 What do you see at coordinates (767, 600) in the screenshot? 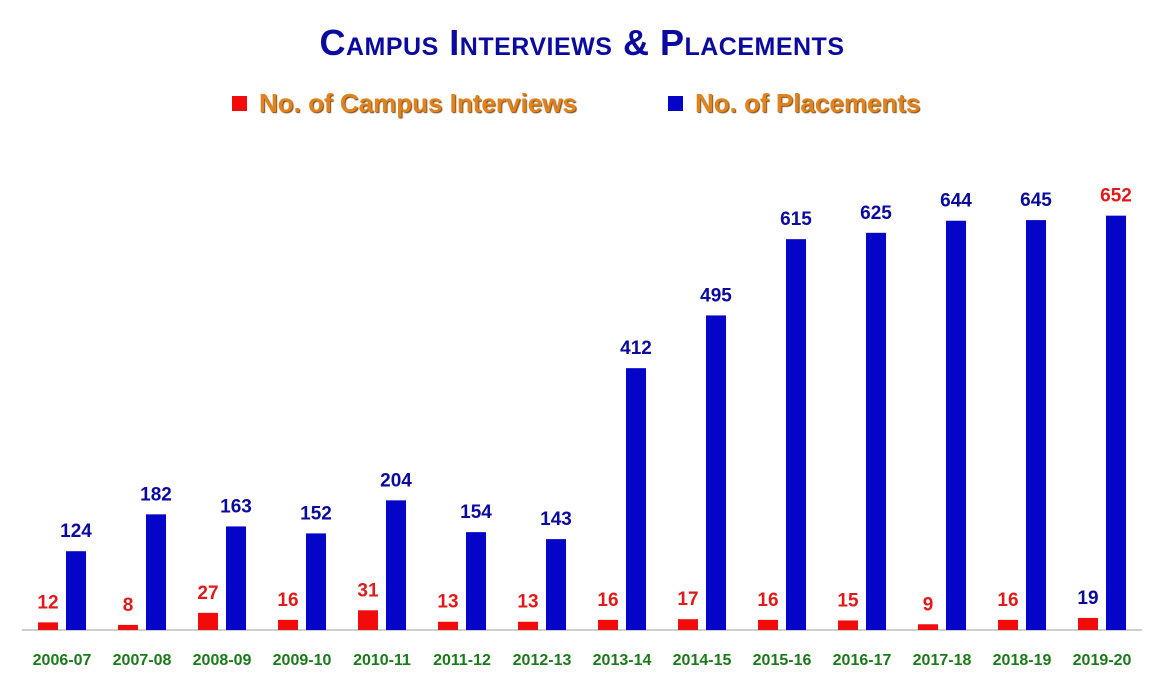
I see `label-interviews-2015-16: 16` at bounding box center [767, 600].